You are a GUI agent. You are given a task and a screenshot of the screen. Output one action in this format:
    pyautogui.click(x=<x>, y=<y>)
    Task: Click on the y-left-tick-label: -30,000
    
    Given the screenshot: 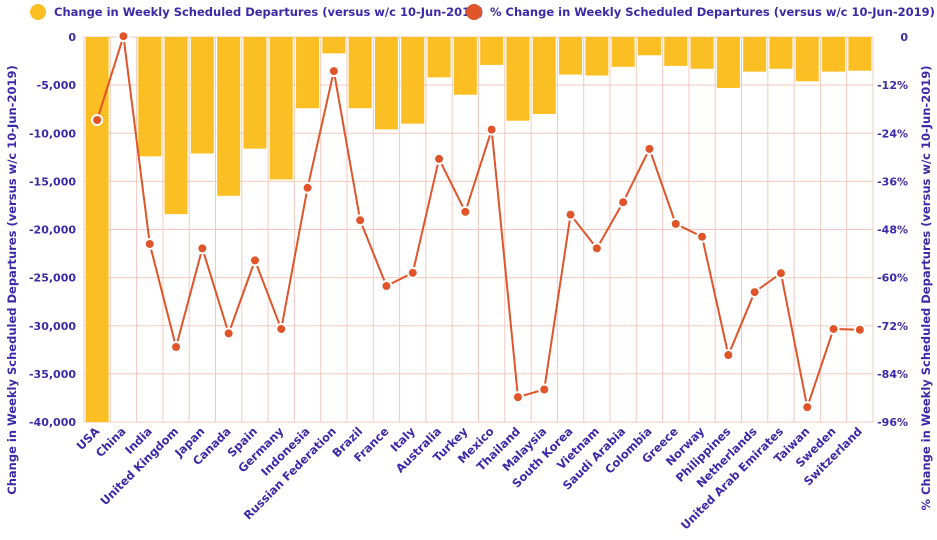 What is the action you would take?
    pyautogui.click(x=52, y=326)
    